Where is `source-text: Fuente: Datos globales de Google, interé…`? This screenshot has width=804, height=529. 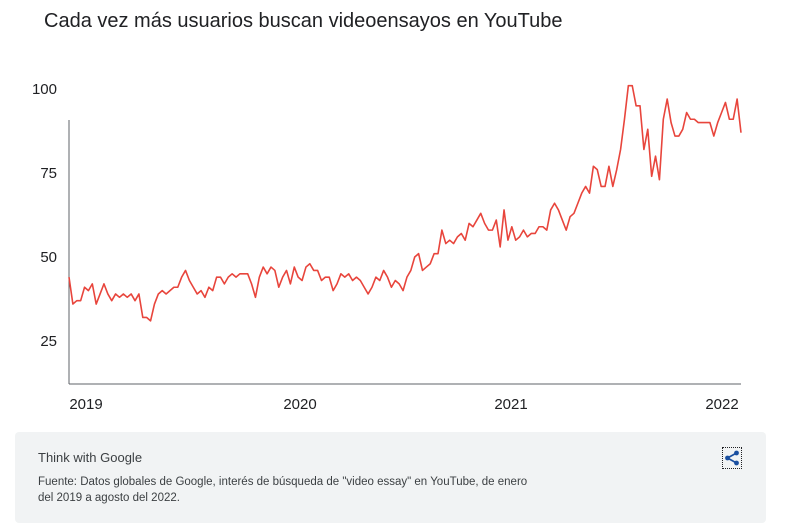 source-text: Fuente: Datos globales de Google, interé… is located at coordinates (283, 490).